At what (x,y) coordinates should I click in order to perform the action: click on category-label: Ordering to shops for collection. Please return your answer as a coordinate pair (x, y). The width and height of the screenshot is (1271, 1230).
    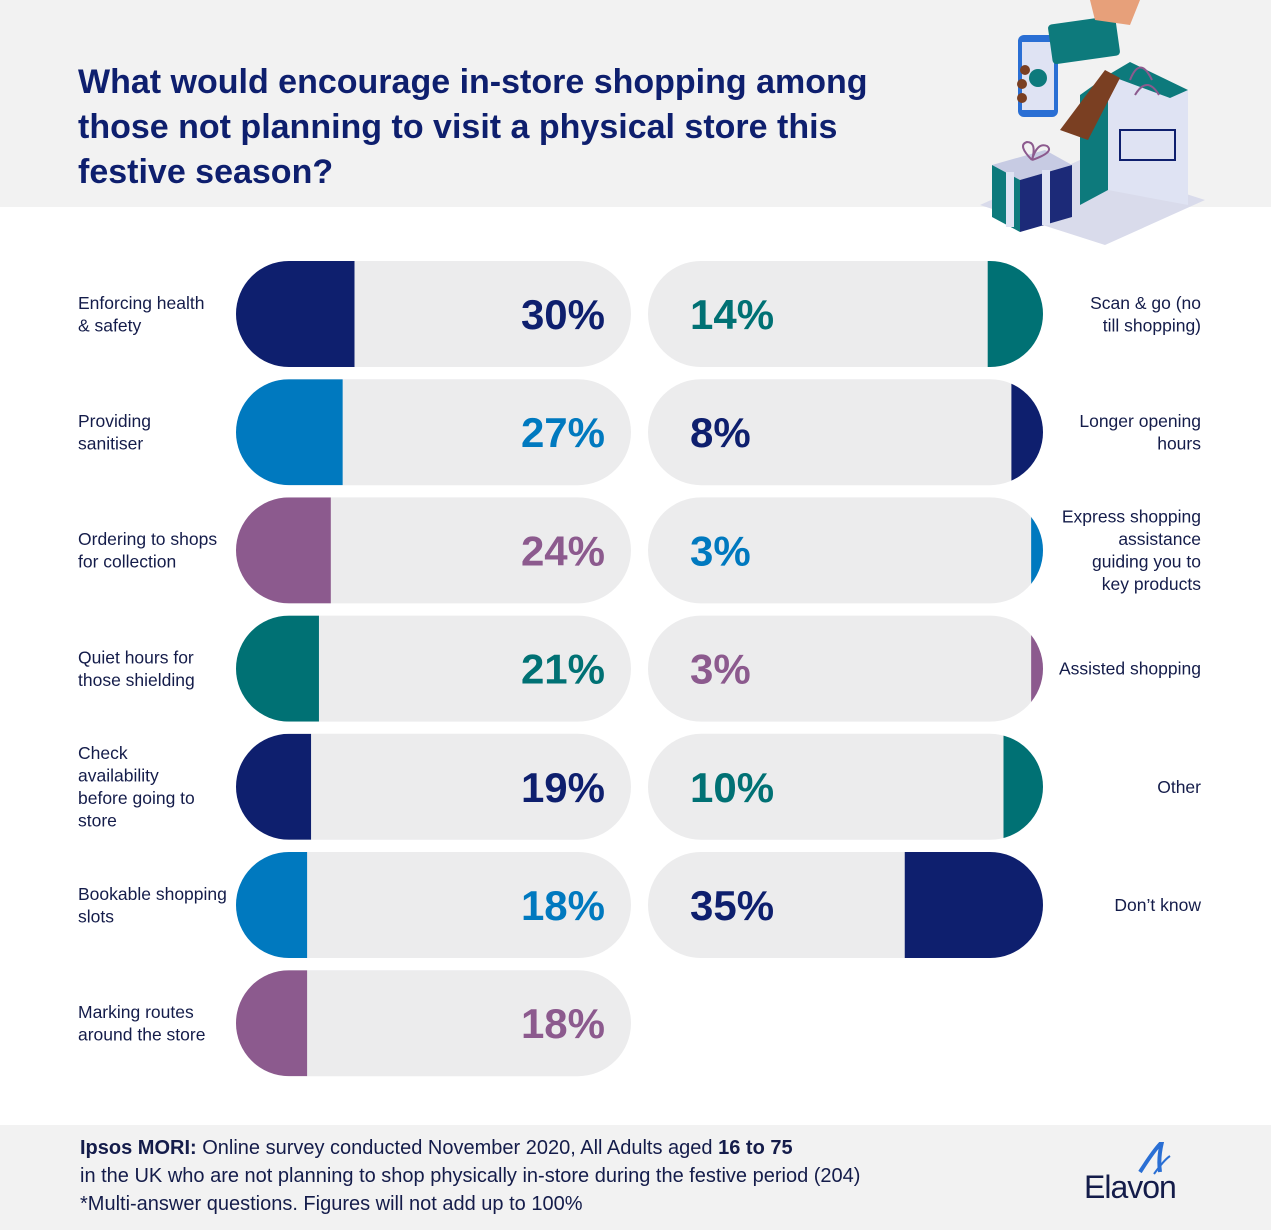
    Looking at the image, I should click on (147, 550).